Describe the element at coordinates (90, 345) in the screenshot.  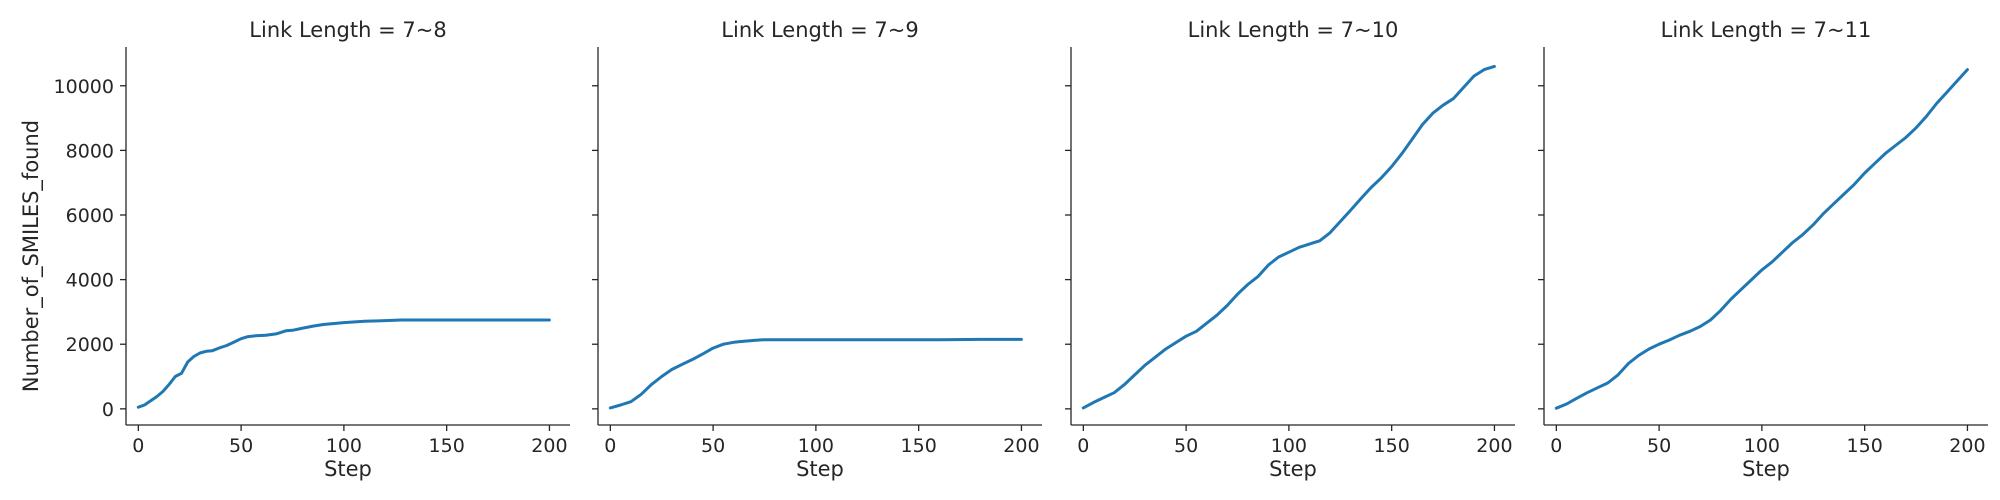
I see `y-tick-label: 2000` at that location.